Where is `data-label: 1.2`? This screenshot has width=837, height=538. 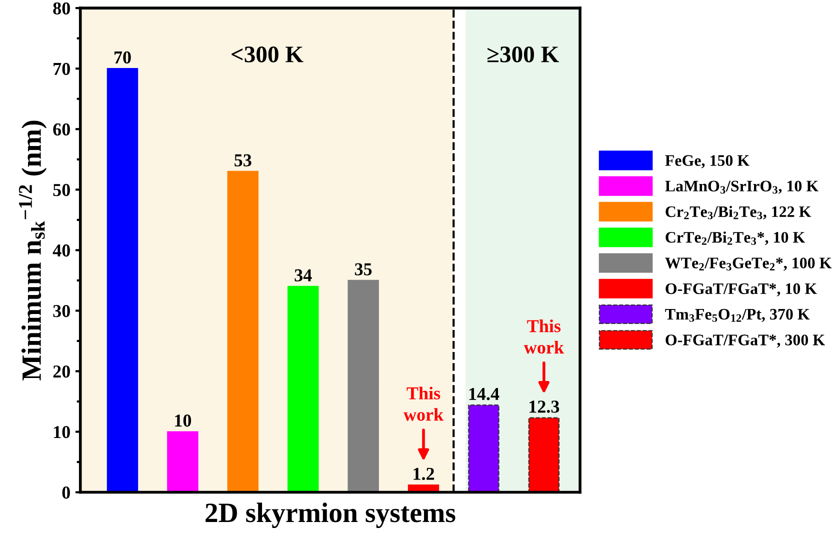 data-label: 1.2 is located at coordinates (424, 474).